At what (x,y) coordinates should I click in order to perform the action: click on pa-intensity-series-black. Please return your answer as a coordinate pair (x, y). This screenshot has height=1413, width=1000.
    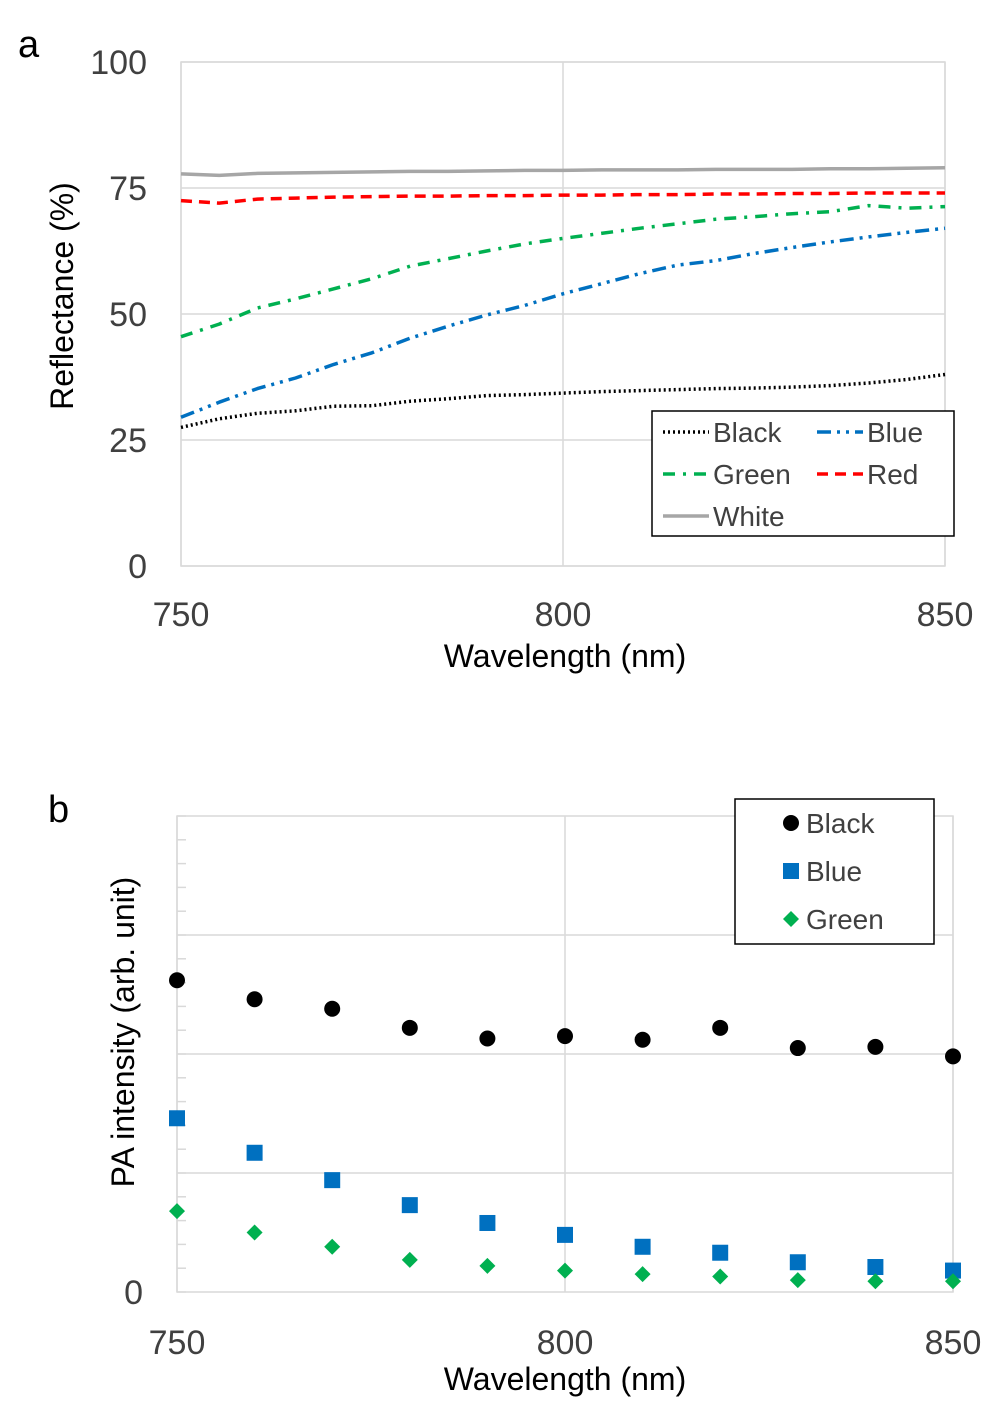
    Looking at the image, I should click on (565, 1018).